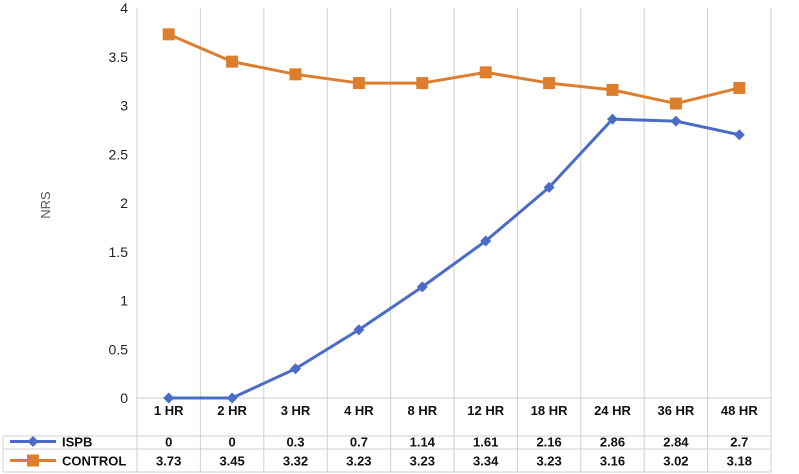 This screenshot has height=474, width=799. Describe the element at coordinates (612, 410) in the screenshot. I see `x-tick-label: 24 HR` at that location.